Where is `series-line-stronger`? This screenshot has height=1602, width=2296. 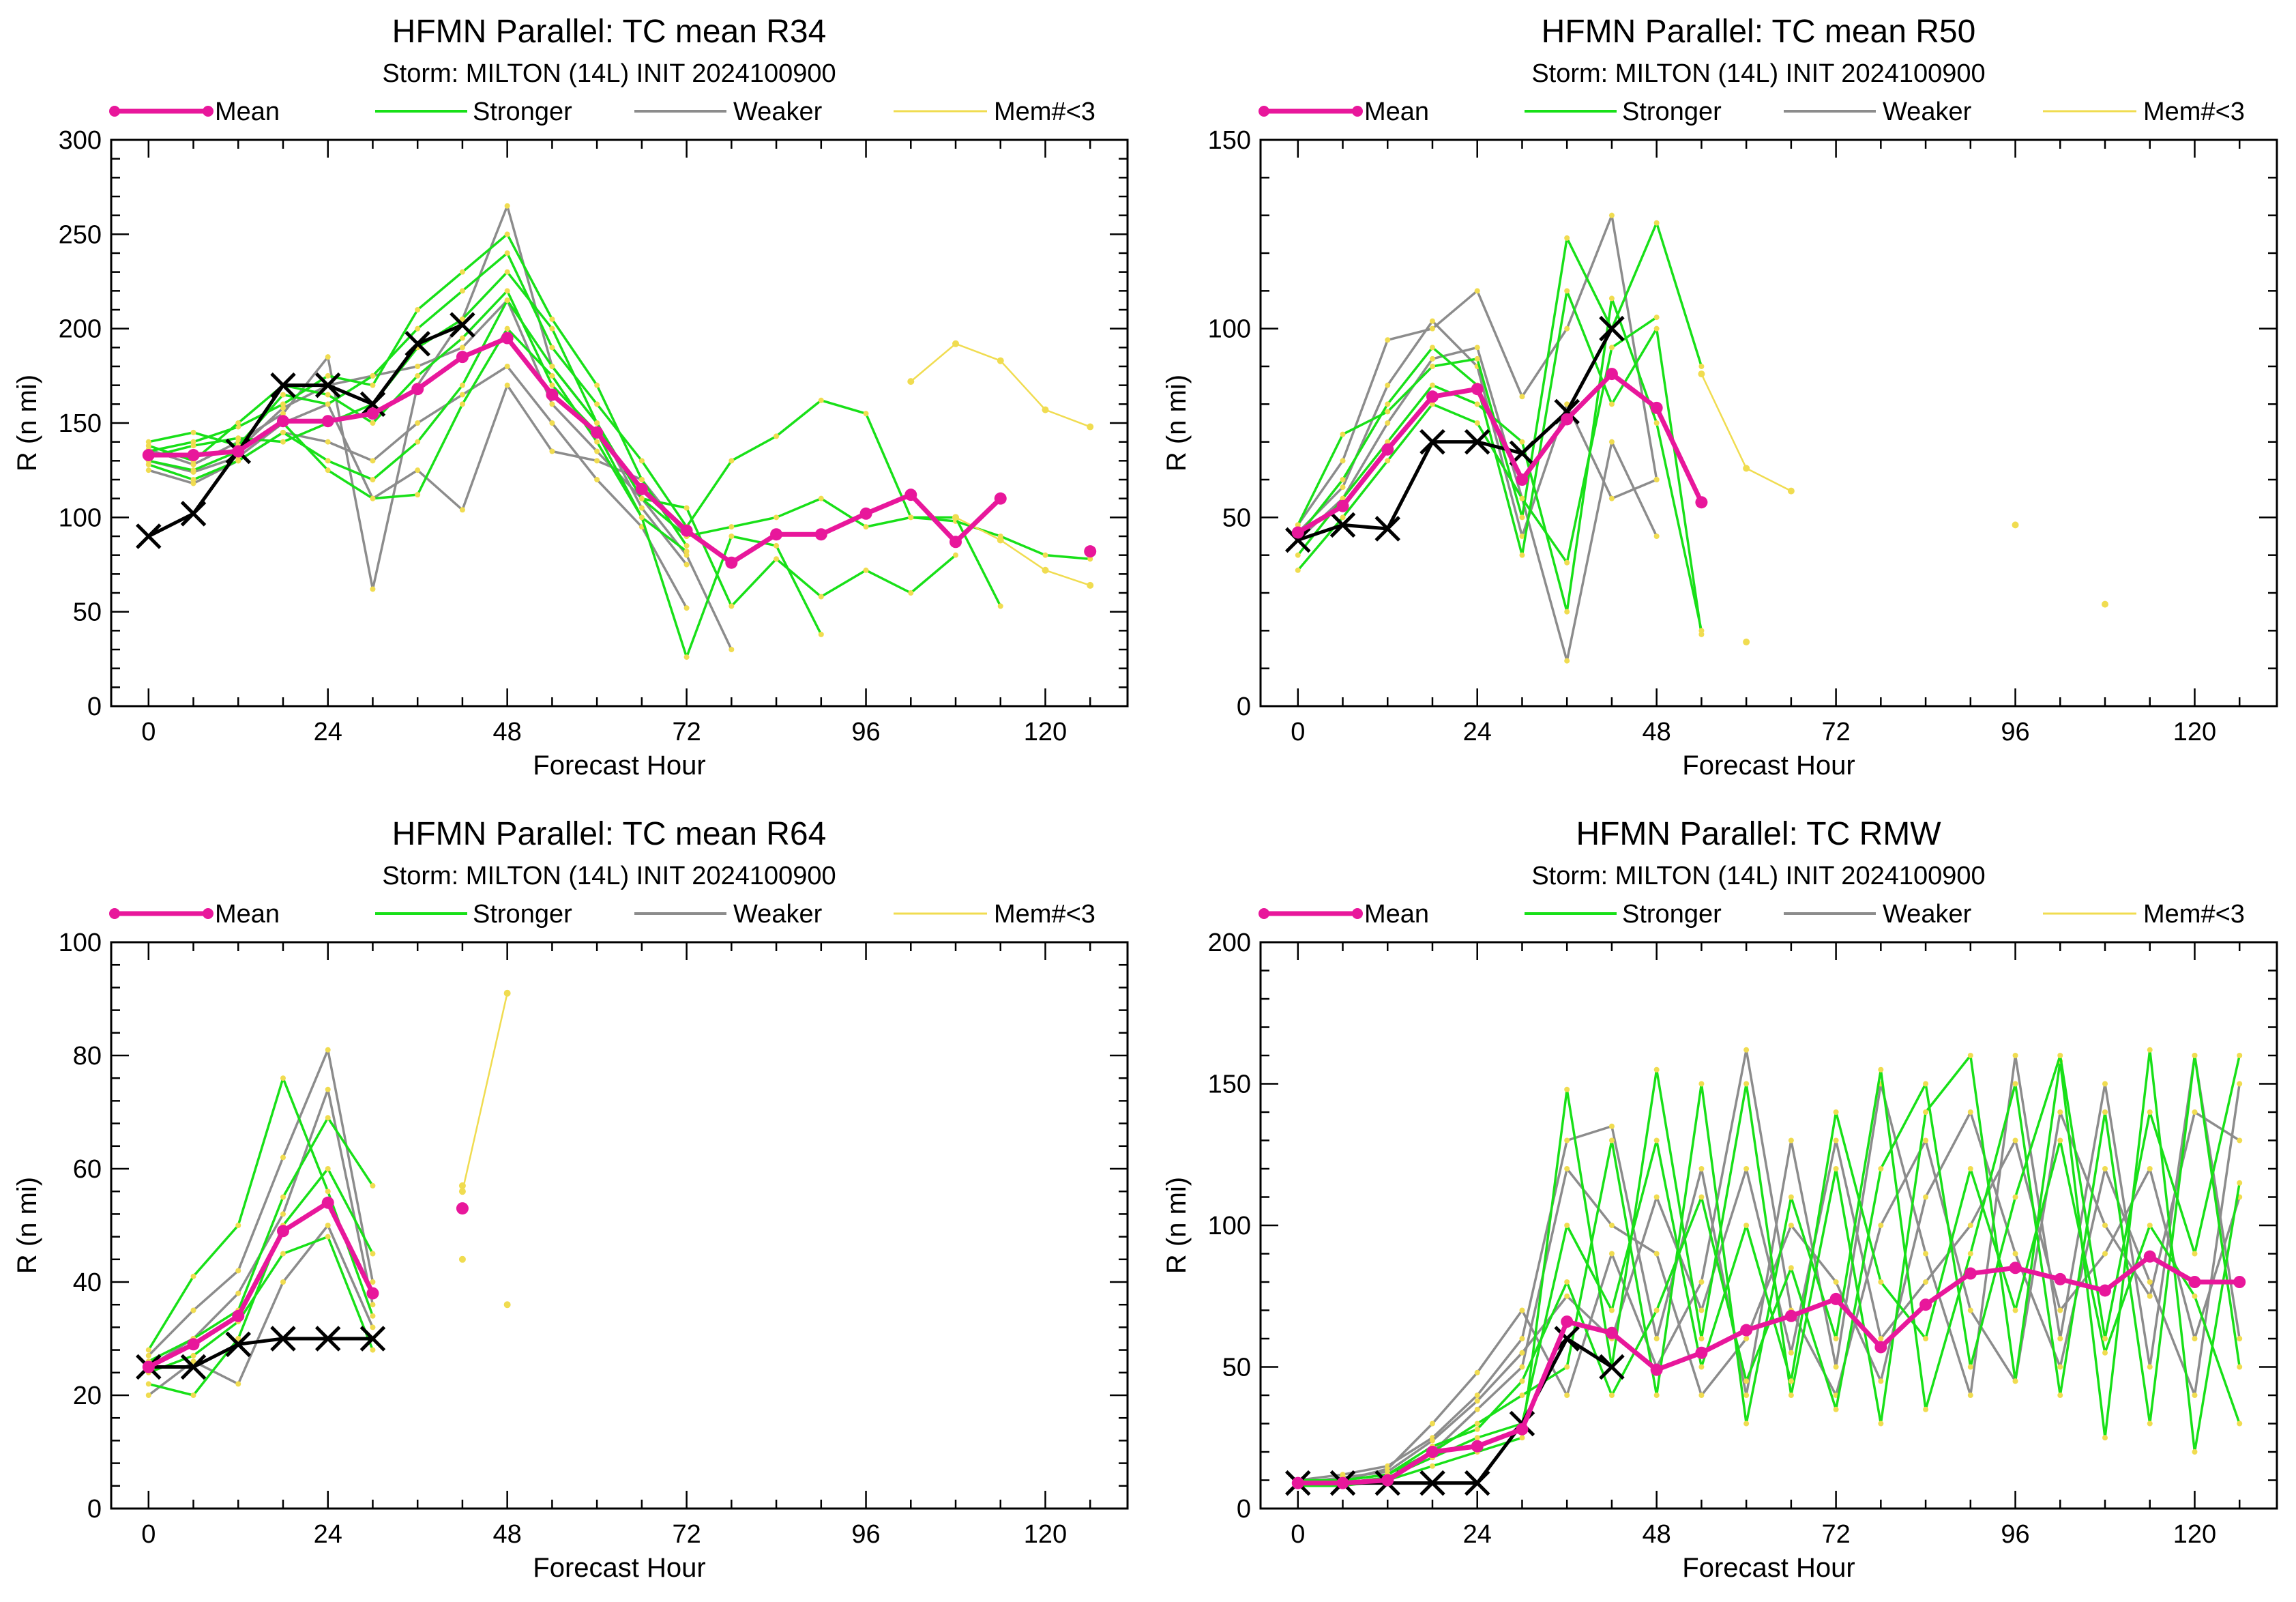 series-line-stronger is located at coordinates (552, 439).